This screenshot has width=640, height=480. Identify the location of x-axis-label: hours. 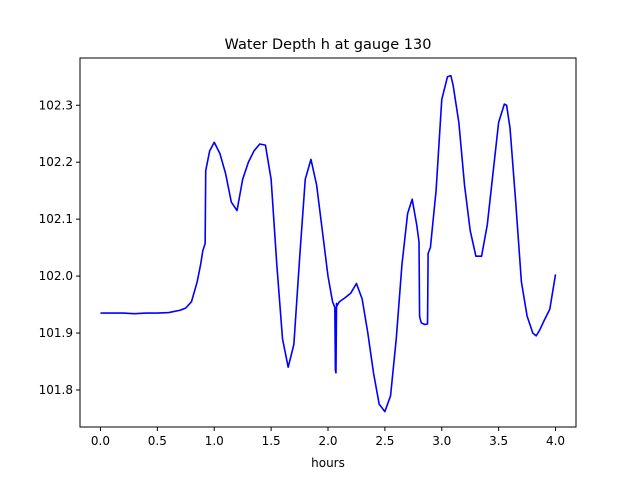
(328, 463).